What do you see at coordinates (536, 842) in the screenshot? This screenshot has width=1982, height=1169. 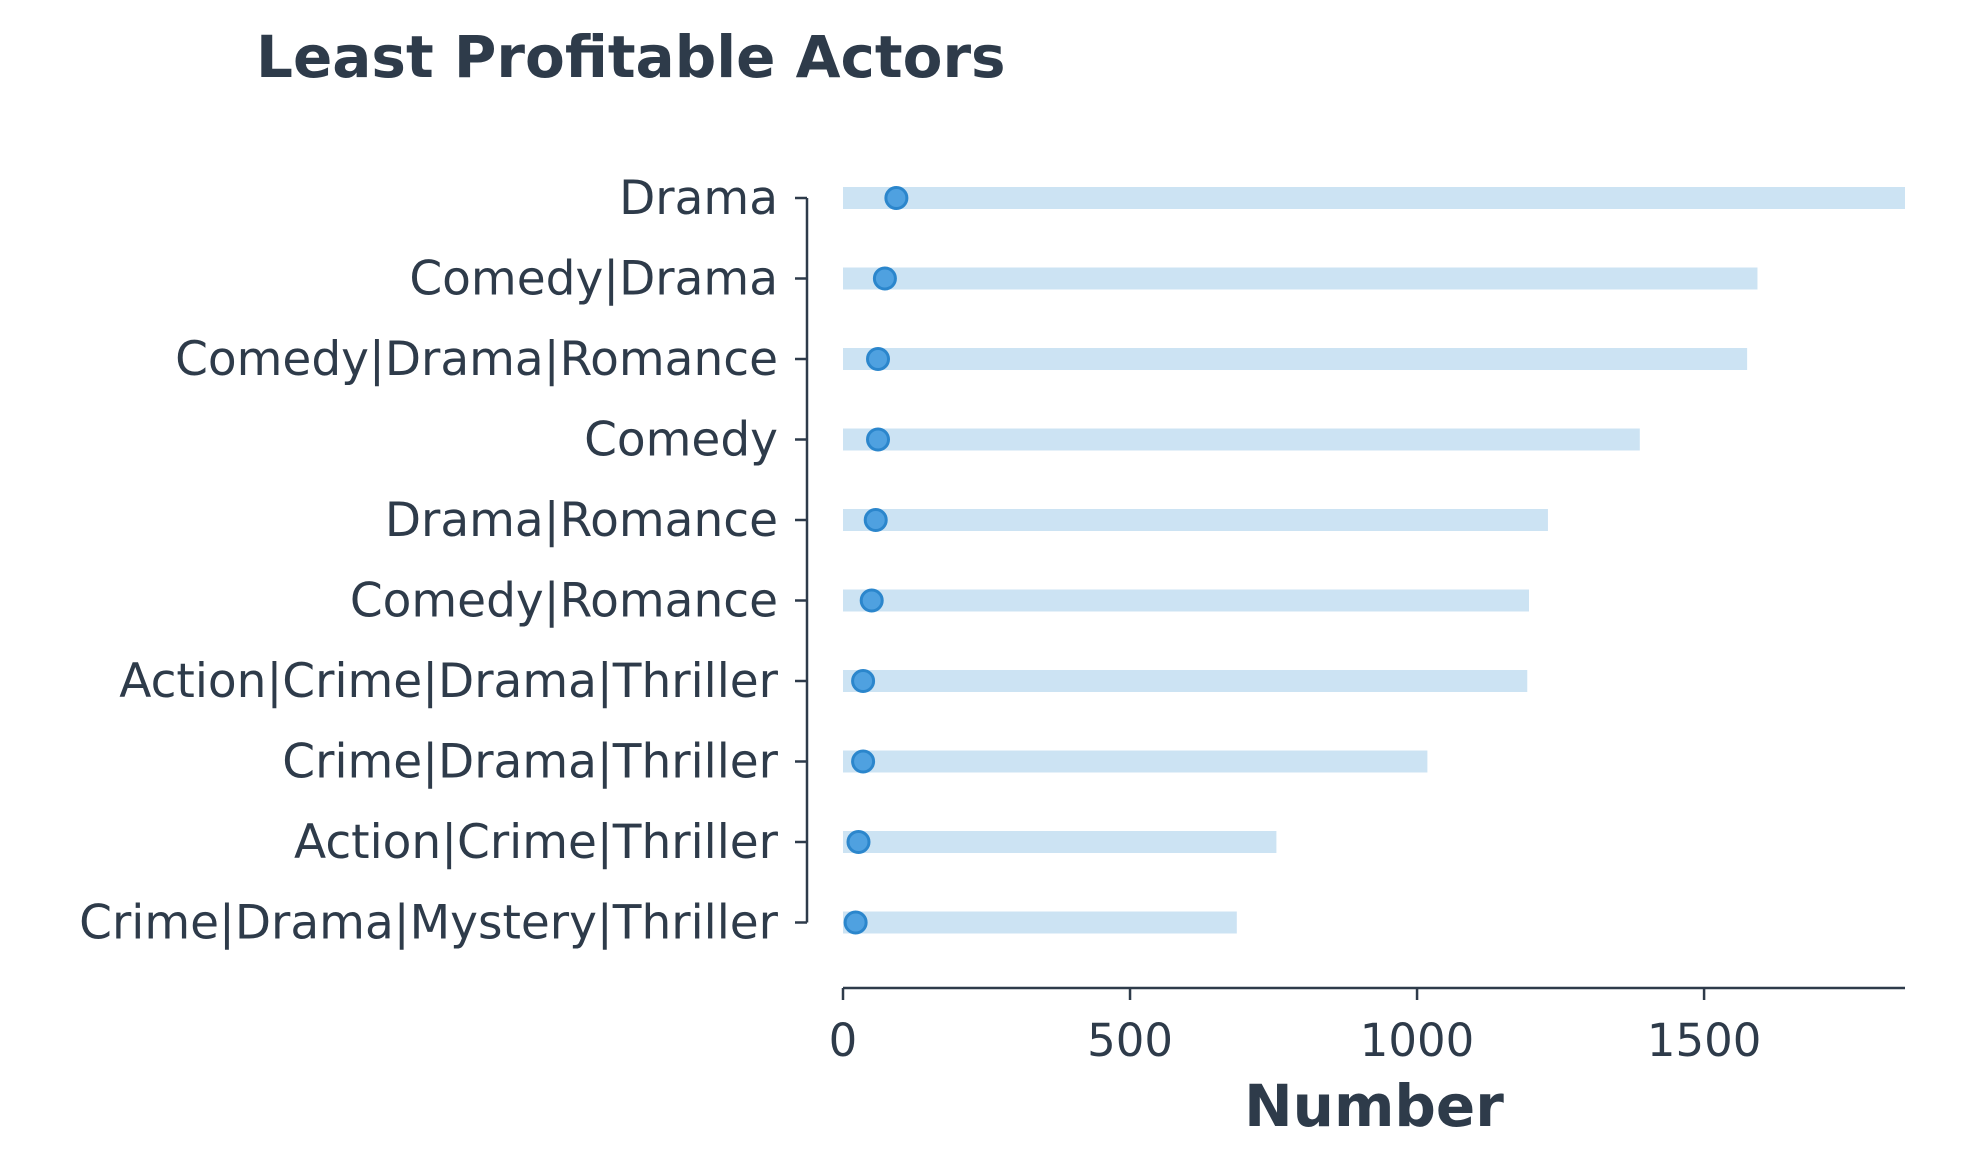 I see `y-tick-label: Action|Crime|Thriller` at bounding box center [536, 842].